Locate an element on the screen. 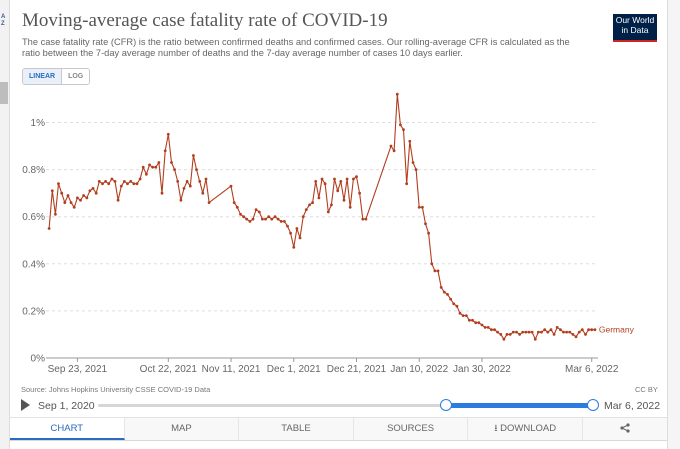 The image size is (680, 449). tab-download: ⭳ DOWNLOAD is located at coordinates (525, 429).